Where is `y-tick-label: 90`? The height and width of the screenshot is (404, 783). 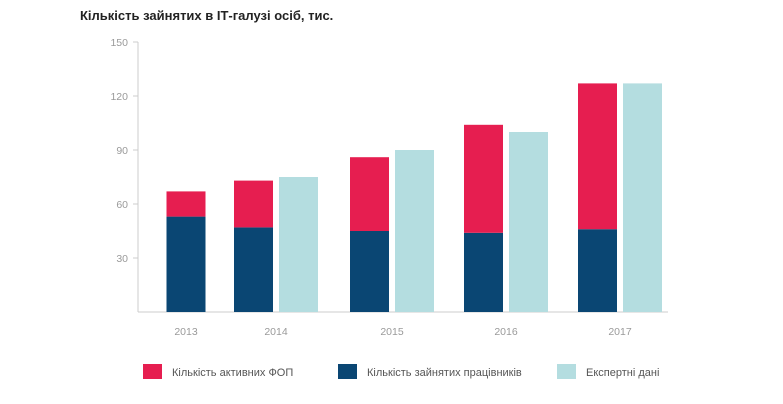 y-tick-label: 90 is located at coordinates (122, 151).